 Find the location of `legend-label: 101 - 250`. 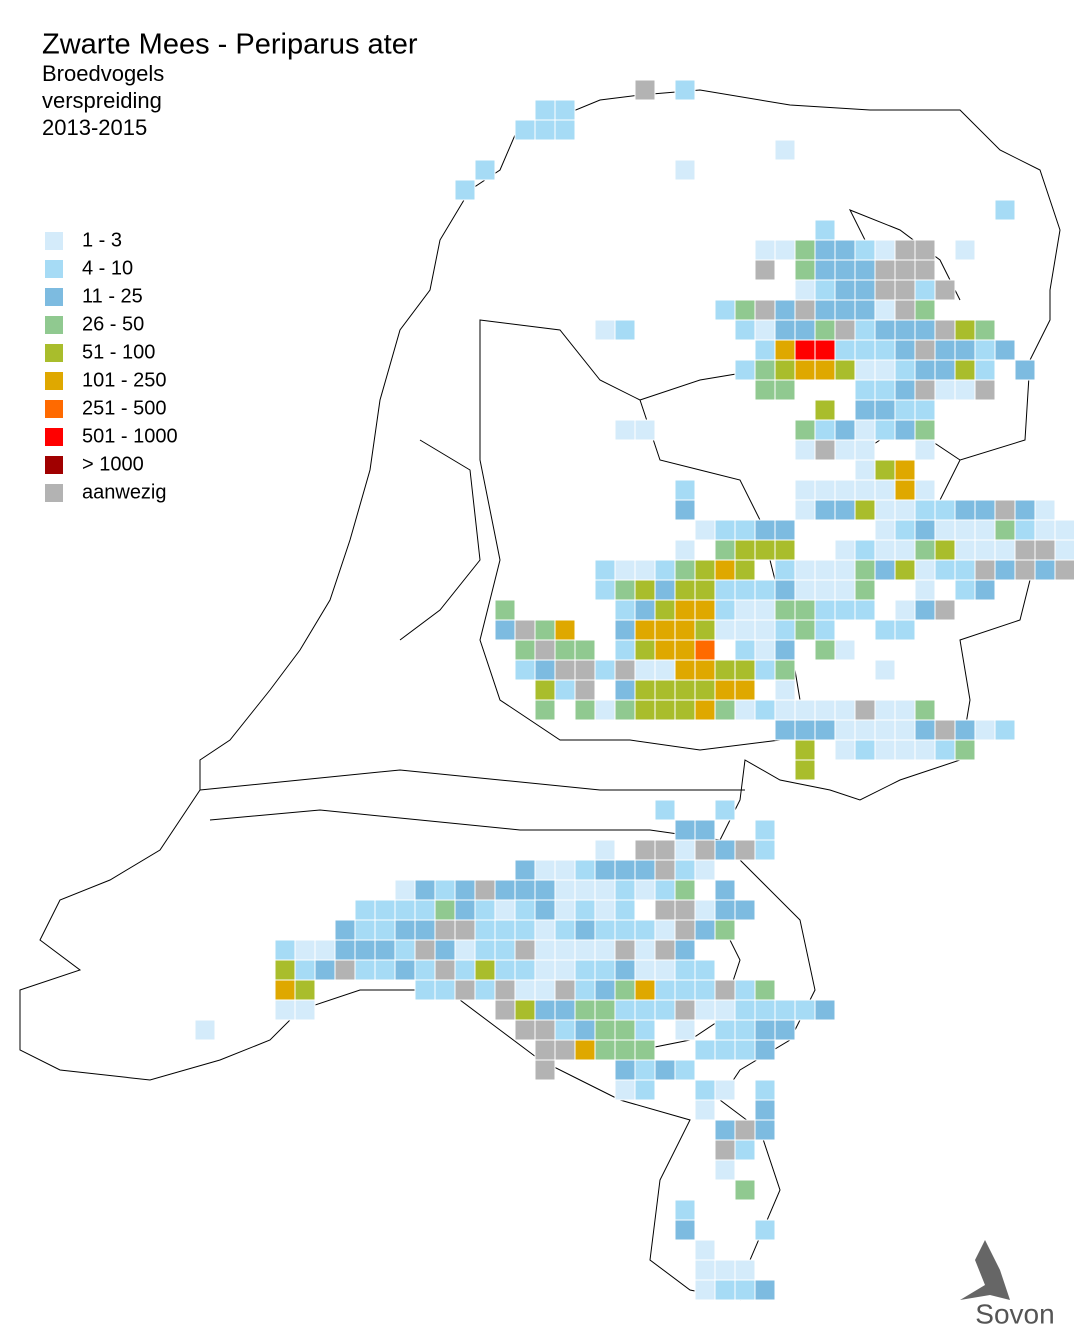

legend-label: 101 - 250 is located at coordinates (124, 380).